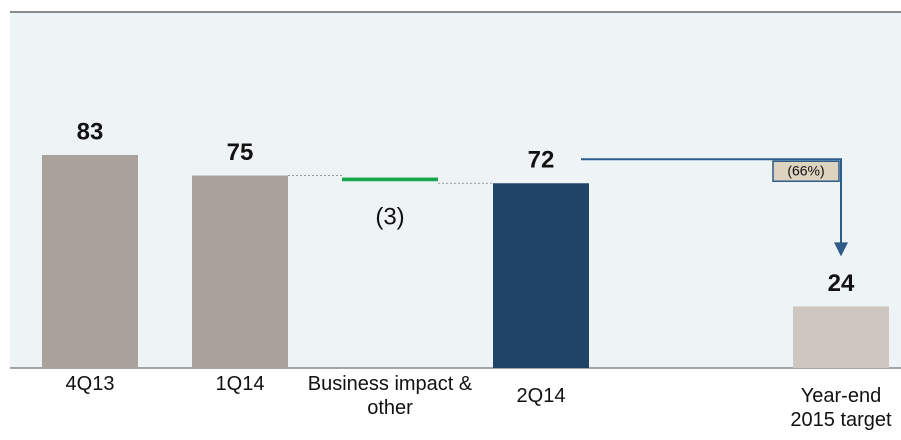 Image resolution: width=901 pixels, height=440 pixels. I want to click on category-label: 1Q14, so click(240, 384).